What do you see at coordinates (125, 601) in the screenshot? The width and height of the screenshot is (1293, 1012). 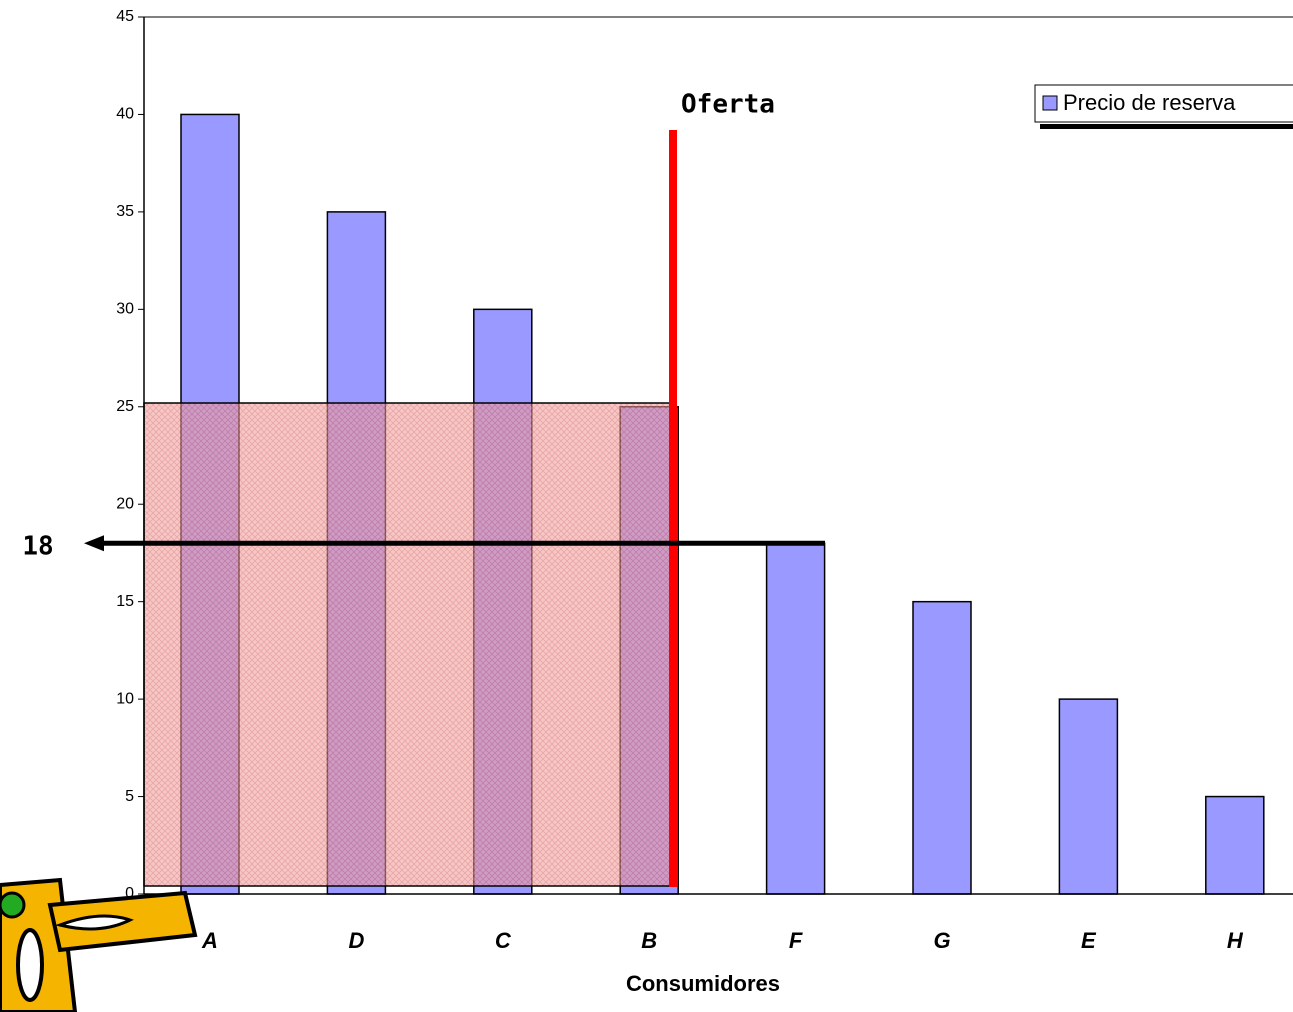 I see `y-tick-label: 15` at bounding box center [125, 601].